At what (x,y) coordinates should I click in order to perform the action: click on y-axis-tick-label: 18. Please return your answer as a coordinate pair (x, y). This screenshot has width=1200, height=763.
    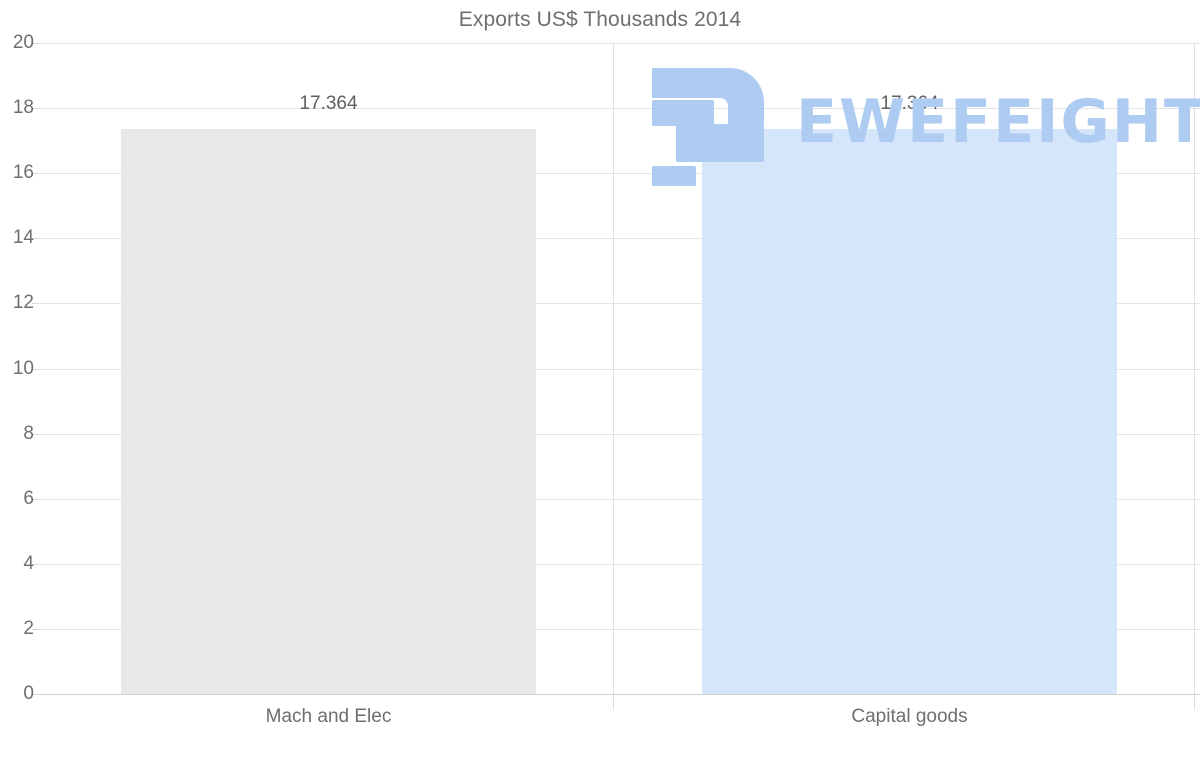
    Looking at the image, I should click on (23, 108).